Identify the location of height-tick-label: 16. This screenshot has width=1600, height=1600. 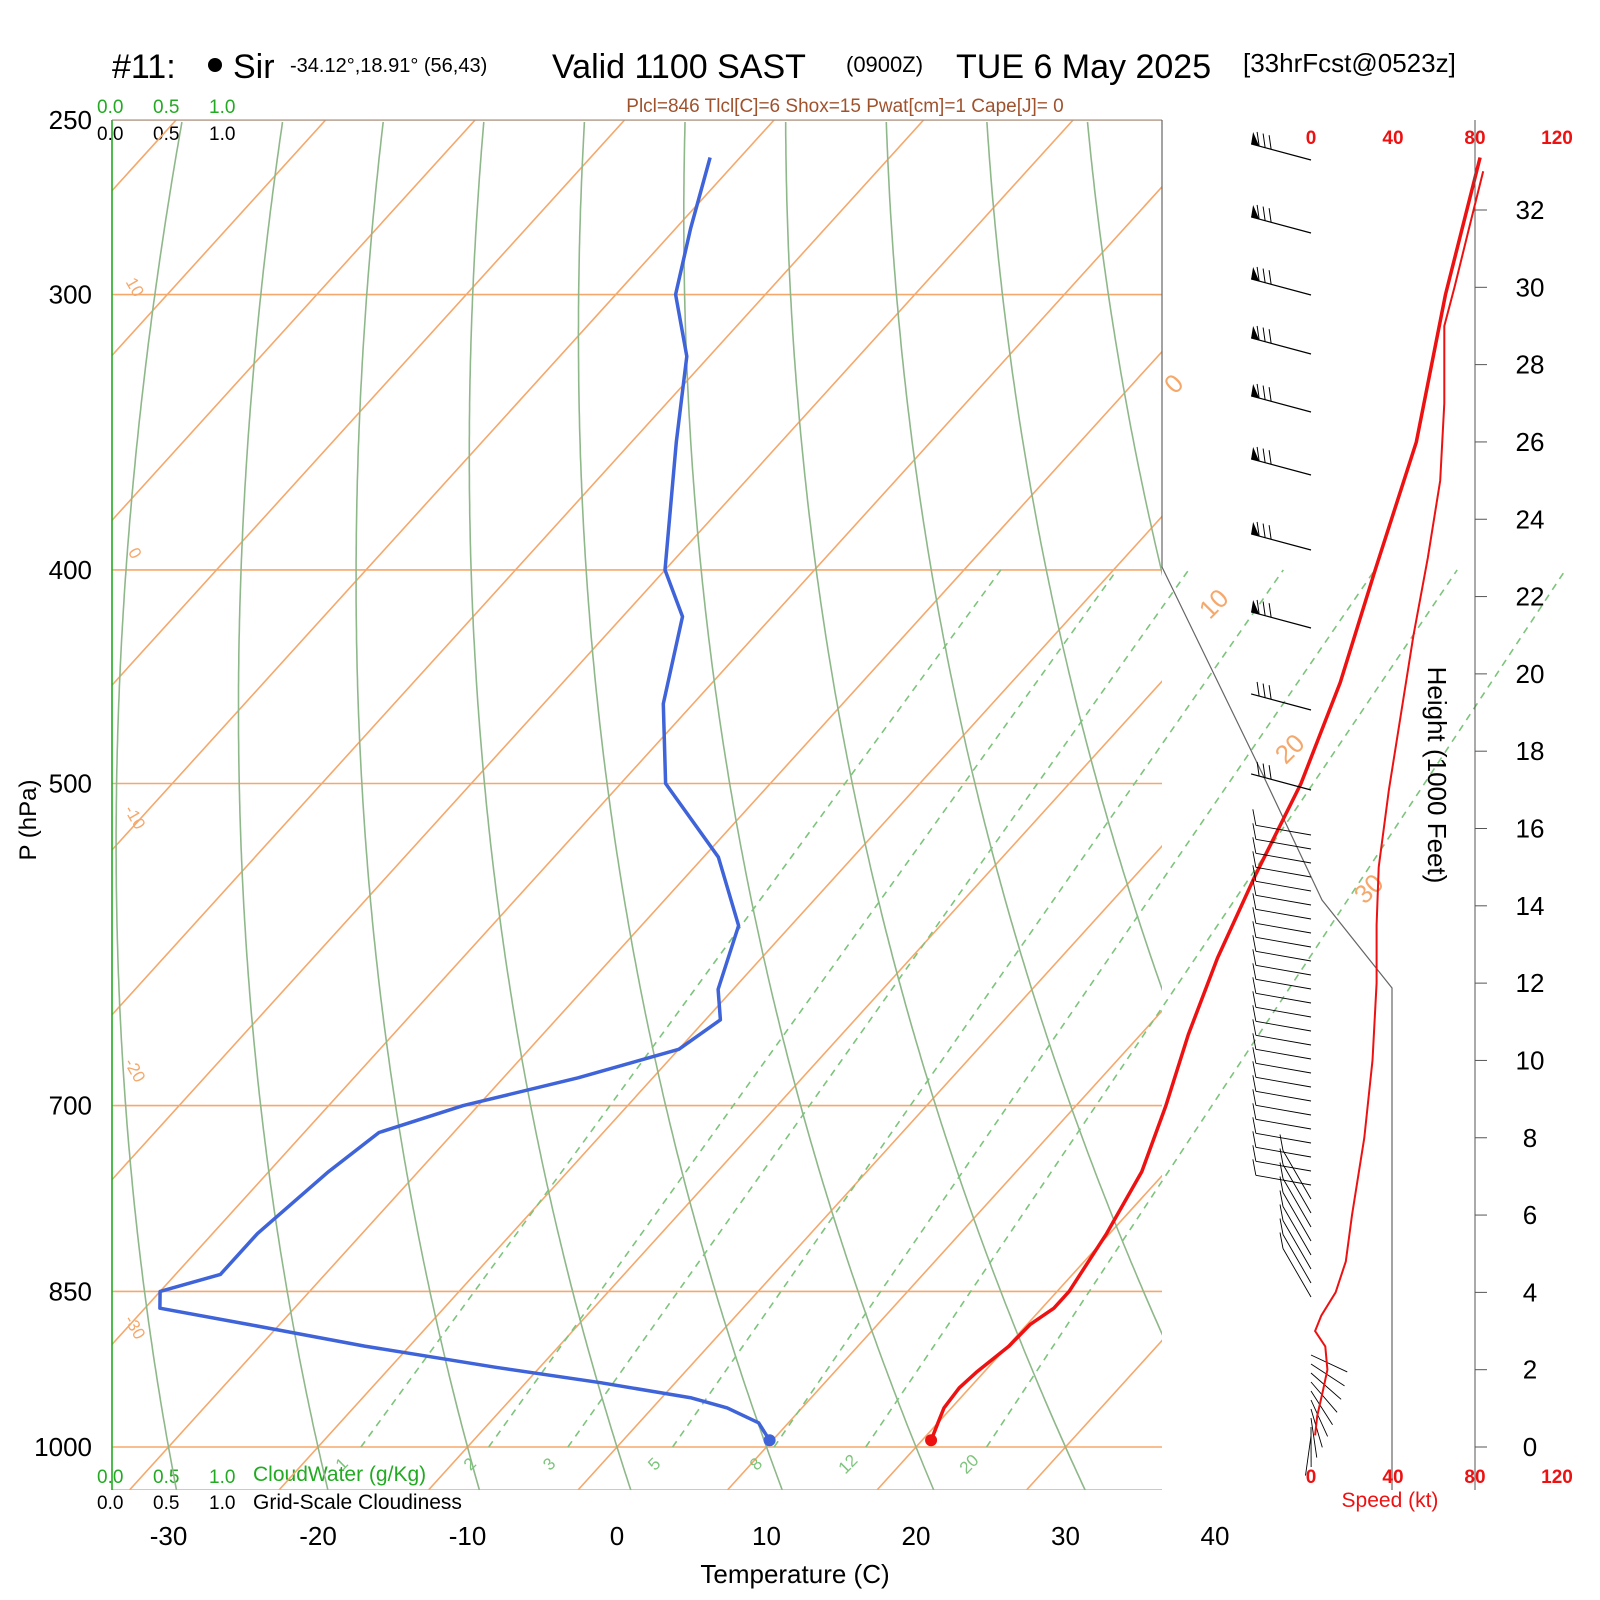
(1530, 829).